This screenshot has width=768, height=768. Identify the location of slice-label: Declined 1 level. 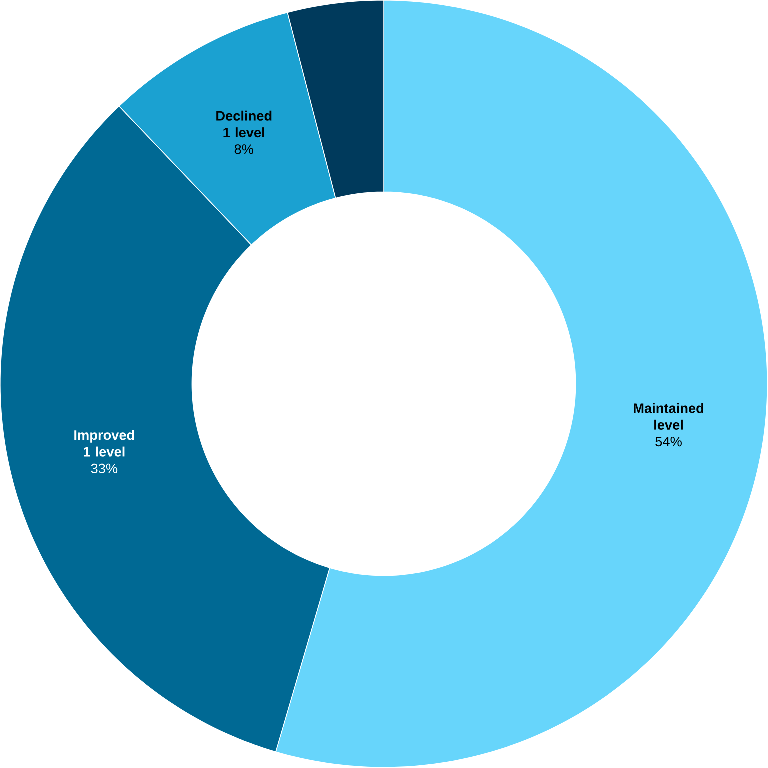
(244, 124).